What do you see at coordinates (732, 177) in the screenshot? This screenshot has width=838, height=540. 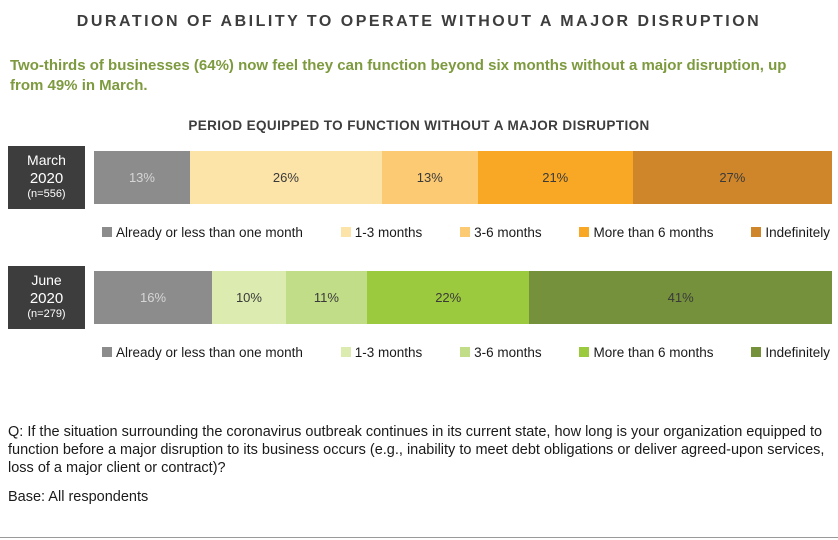 I see `bar-segment-march-2020-4: 27%` at bounding box center [732, 177].